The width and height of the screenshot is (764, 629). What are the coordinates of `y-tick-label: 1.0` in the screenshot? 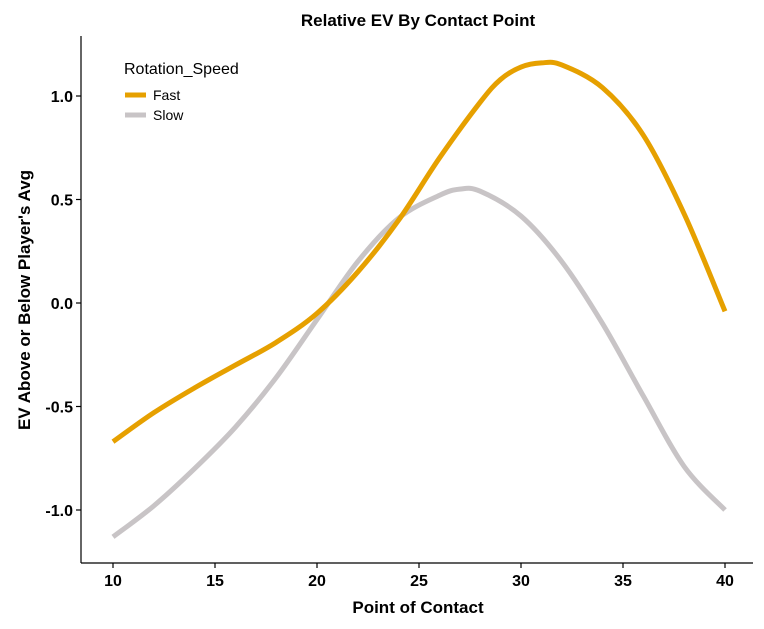 It's located at (62, 97).